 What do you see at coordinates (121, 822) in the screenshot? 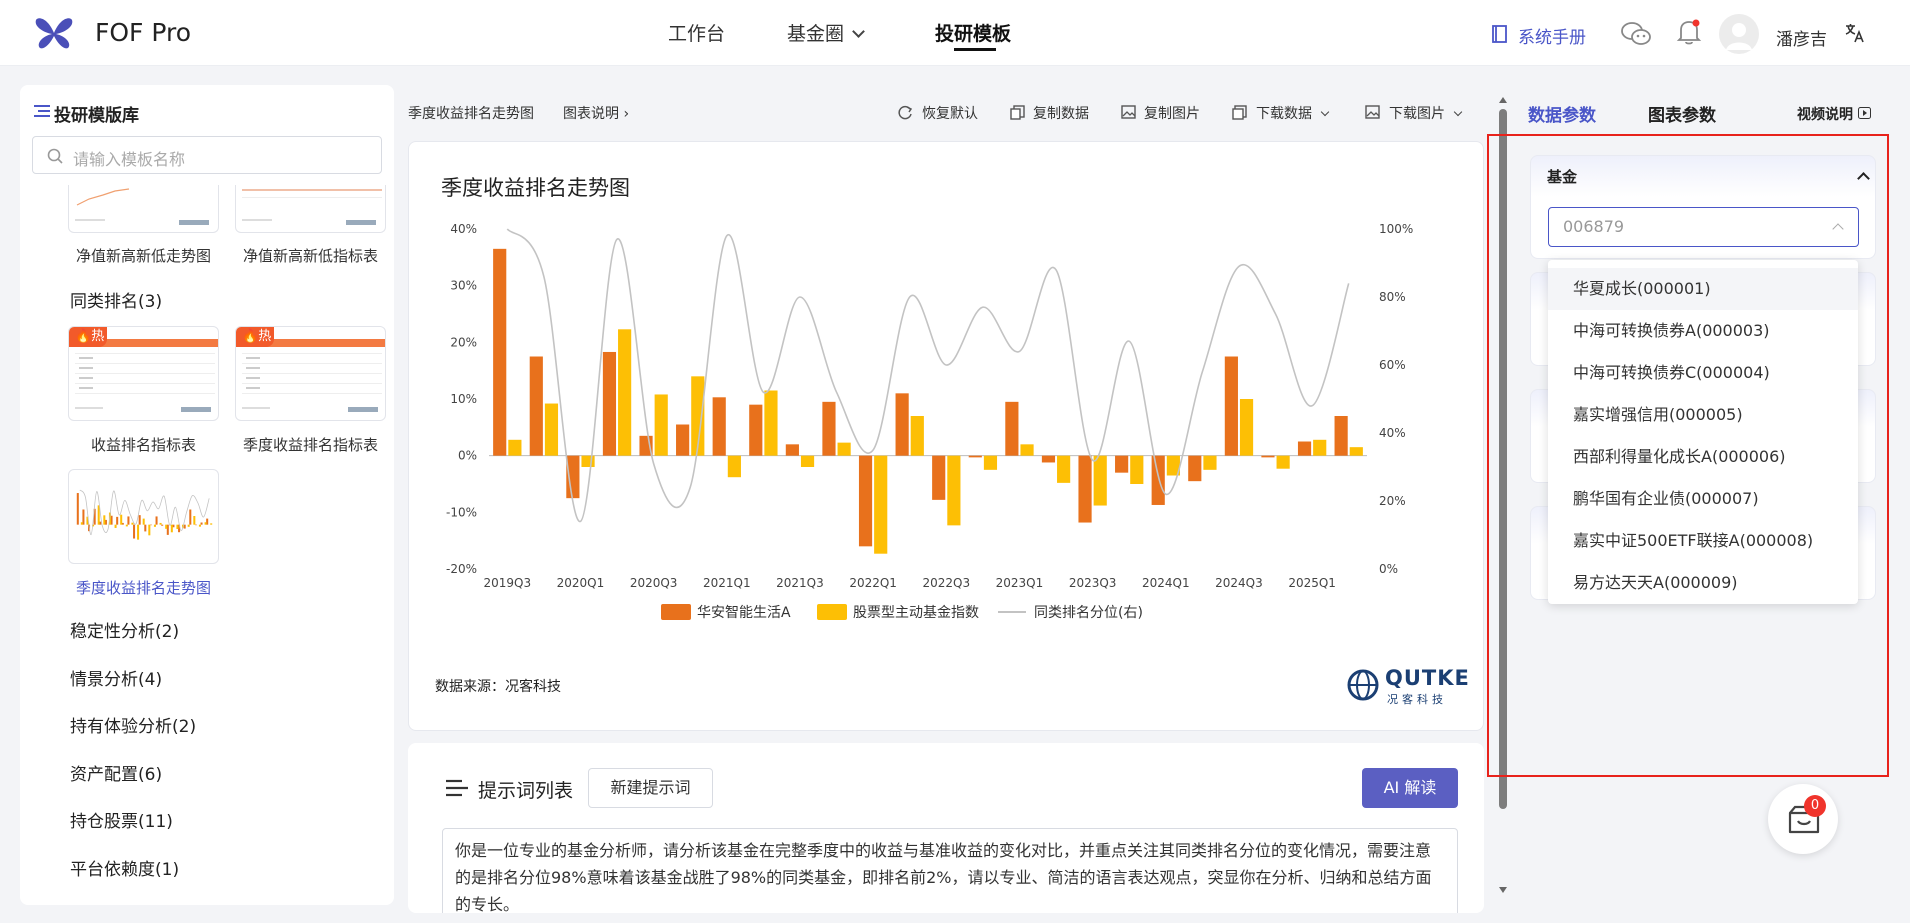
I see `category-stock-holdings: 持仓股票(11)` at bounding box center [121, 822].